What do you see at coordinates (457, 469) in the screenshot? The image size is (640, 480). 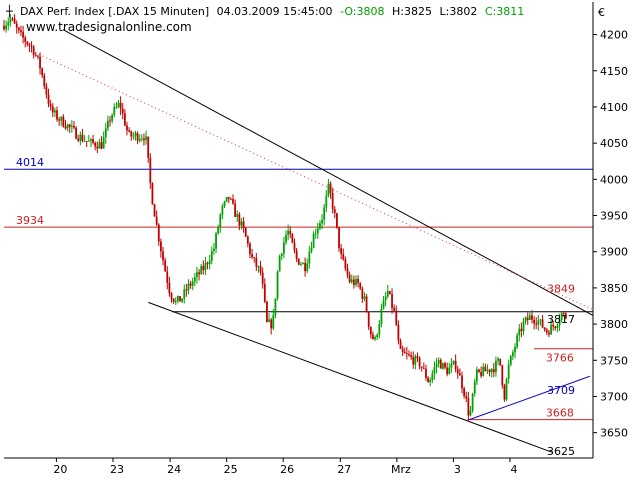 I see `x-tick-label: 3` at bounding box center [457, 469].